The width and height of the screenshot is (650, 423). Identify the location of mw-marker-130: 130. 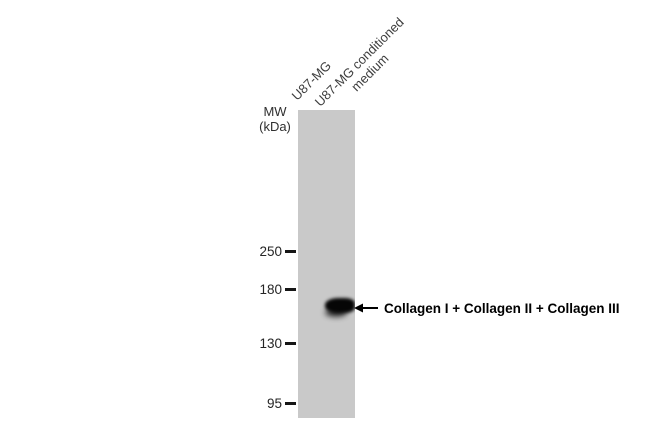
(262, 343).